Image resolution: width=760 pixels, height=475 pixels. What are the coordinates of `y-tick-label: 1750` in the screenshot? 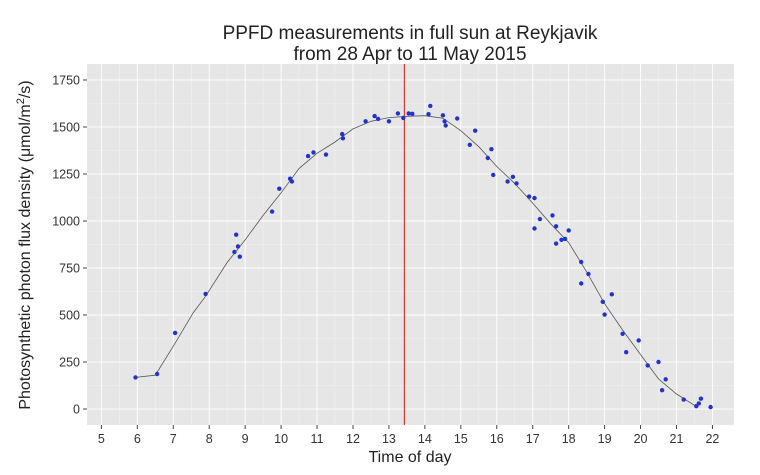 It's located at (66, 80).